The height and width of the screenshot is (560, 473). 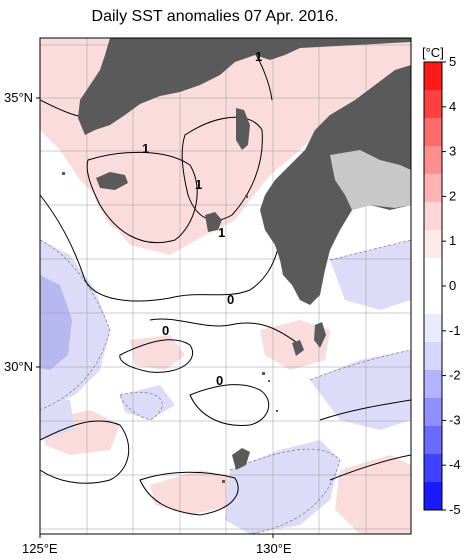 I want to click on jeju-island, so click(x=112, y=181).